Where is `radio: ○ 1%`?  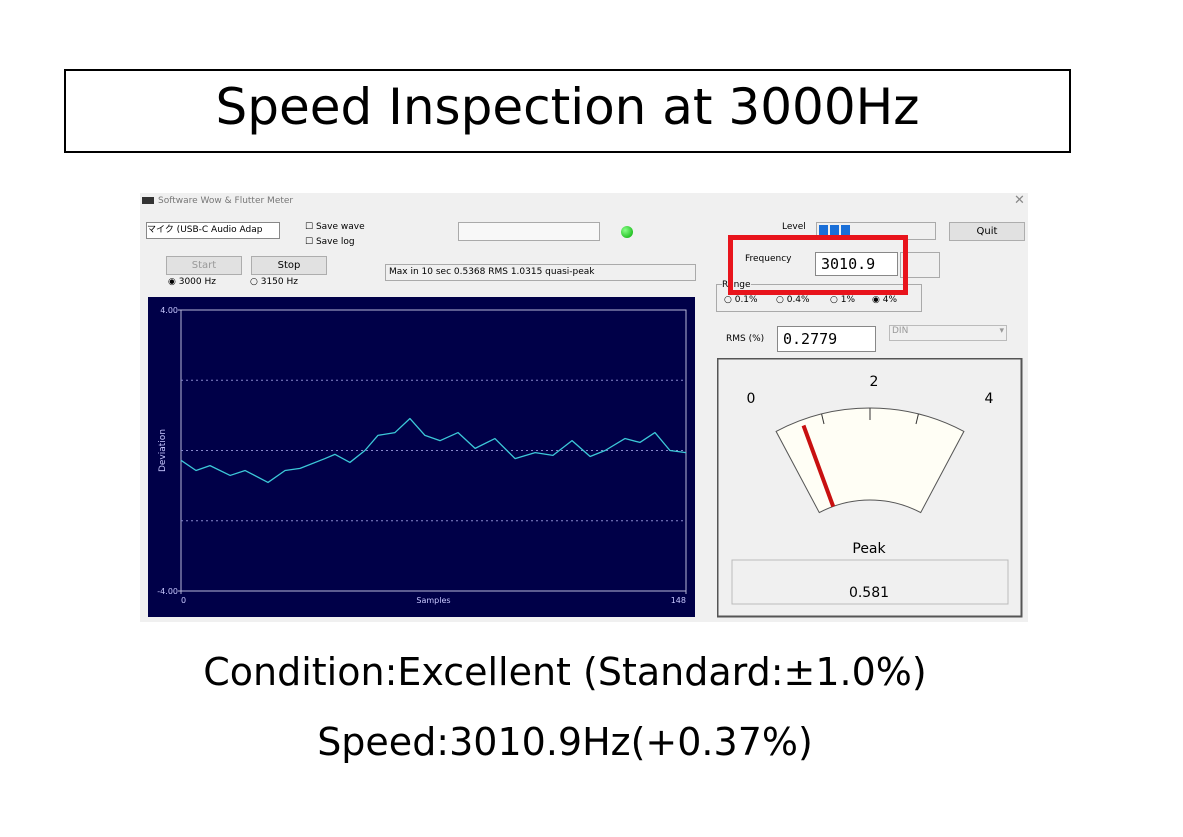 radio: ○ 1% is located at coordinates (842, 300).